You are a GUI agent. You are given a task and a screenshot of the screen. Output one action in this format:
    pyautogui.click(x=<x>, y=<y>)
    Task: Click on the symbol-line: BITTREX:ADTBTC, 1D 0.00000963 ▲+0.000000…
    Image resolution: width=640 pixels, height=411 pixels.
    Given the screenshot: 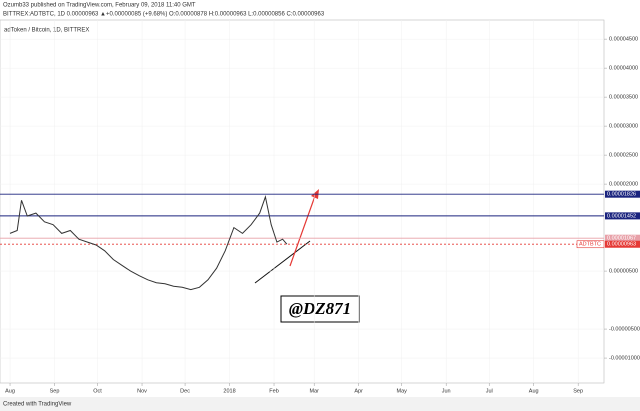 What is the action you would take?
    pyautogui.click(x=164, y=15)
    